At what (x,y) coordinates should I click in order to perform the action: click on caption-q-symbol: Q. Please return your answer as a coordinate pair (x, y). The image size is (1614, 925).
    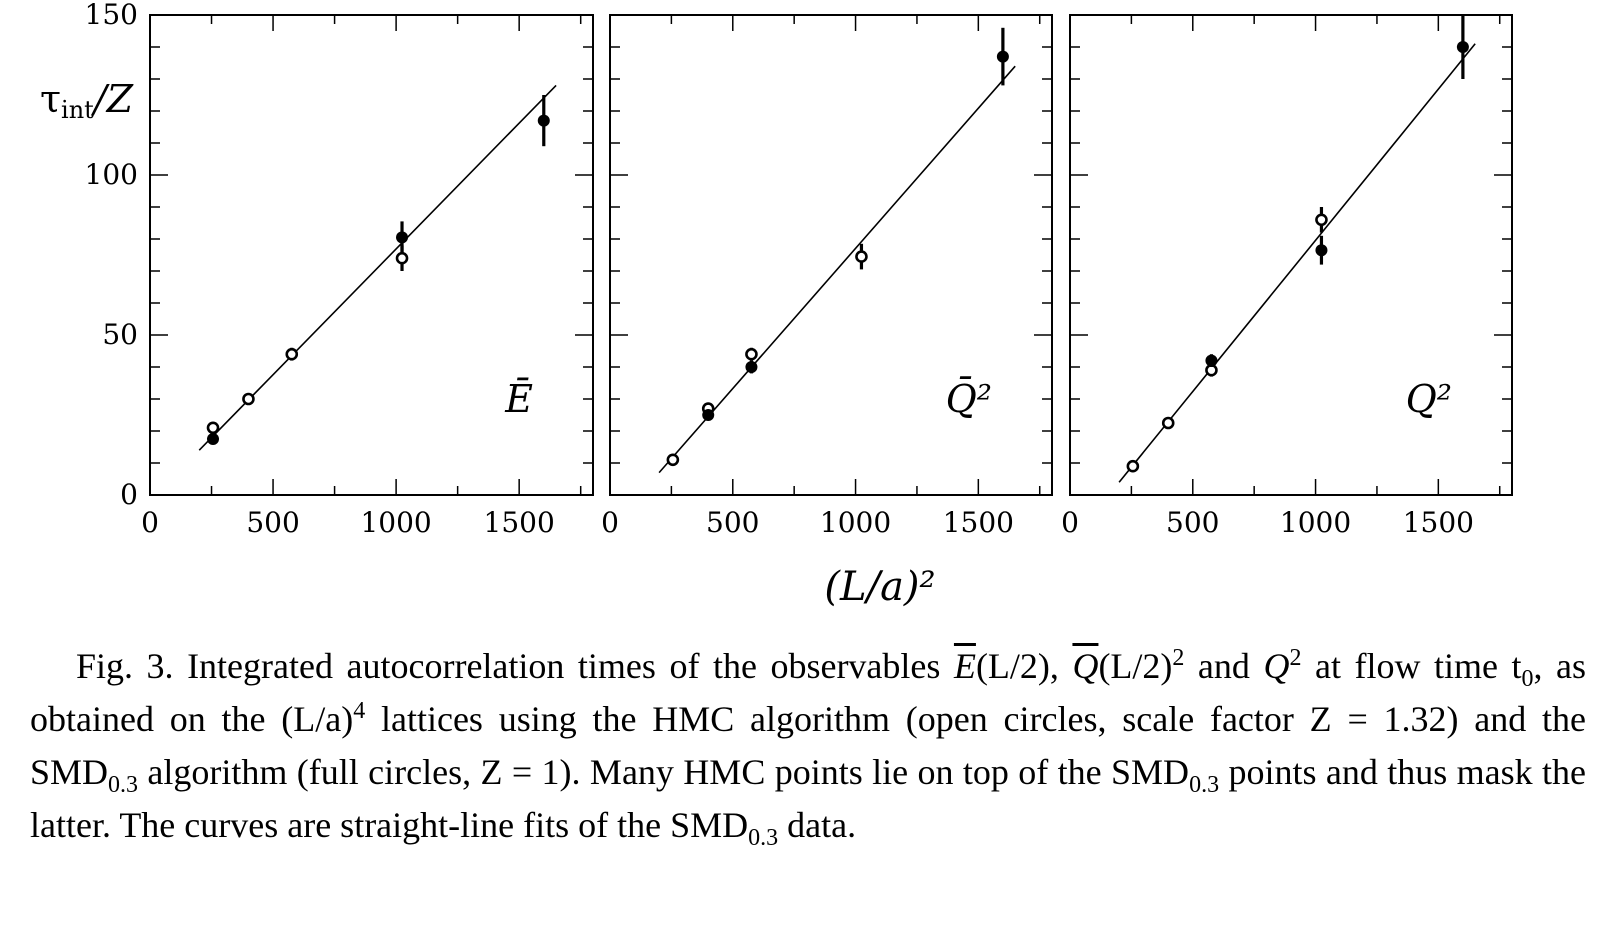
    Looking at the image, I should click on (1085, 666).